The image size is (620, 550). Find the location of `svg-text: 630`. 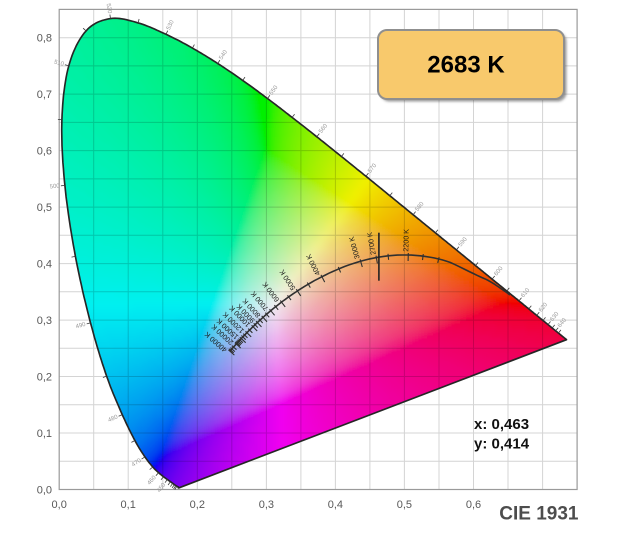

svg-text: 630 is located at coordinates (554, 317).